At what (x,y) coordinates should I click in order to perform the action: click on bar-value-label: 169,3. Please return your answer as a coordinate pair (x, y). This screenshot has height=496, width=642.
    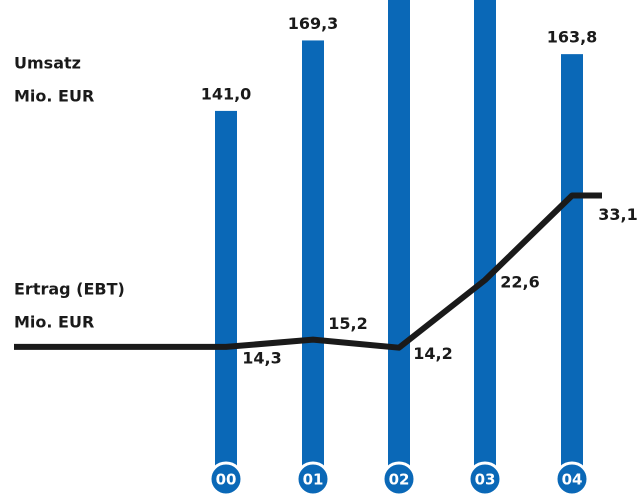
    Looking at the image, I should click on (313, 23).